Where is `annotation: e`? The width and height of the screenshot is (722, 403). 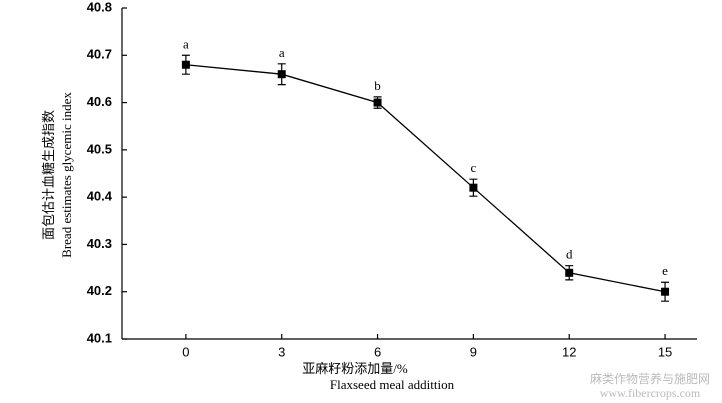 annotation: e is located at coordinates (665, 270).